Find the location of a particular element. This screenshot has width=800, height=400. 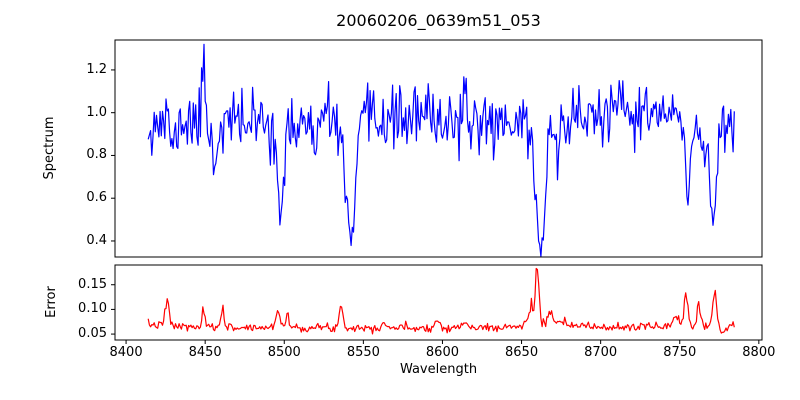

x-tick-label: 8600 is located at coordinates (442, 352).